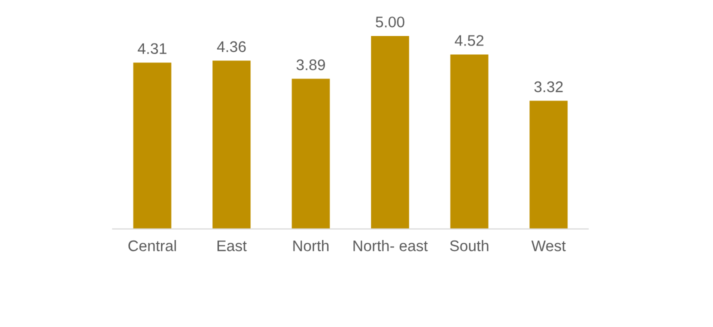 This screenshot has height=327, width=713. What do you see at coordinates (391, 246) in the screenshot?
I see `x-tick-label: North- east` at bounding box center [391, 246].